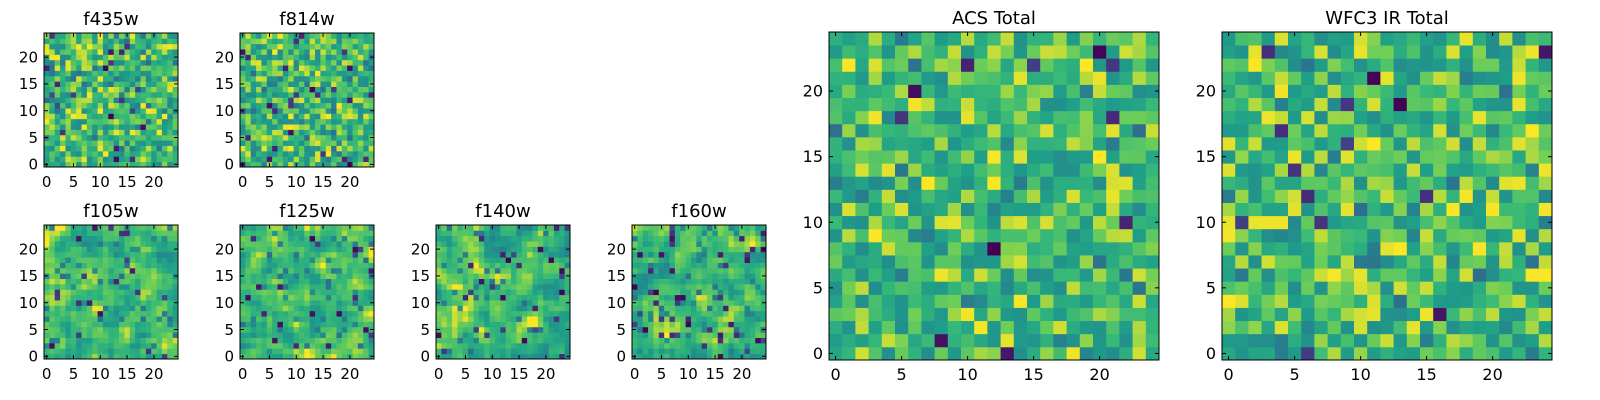 The image size is (1600, 400). Describe the element at coordinates (47, 182) in the screenshot. I see `x-tick-label: 0` at that location.